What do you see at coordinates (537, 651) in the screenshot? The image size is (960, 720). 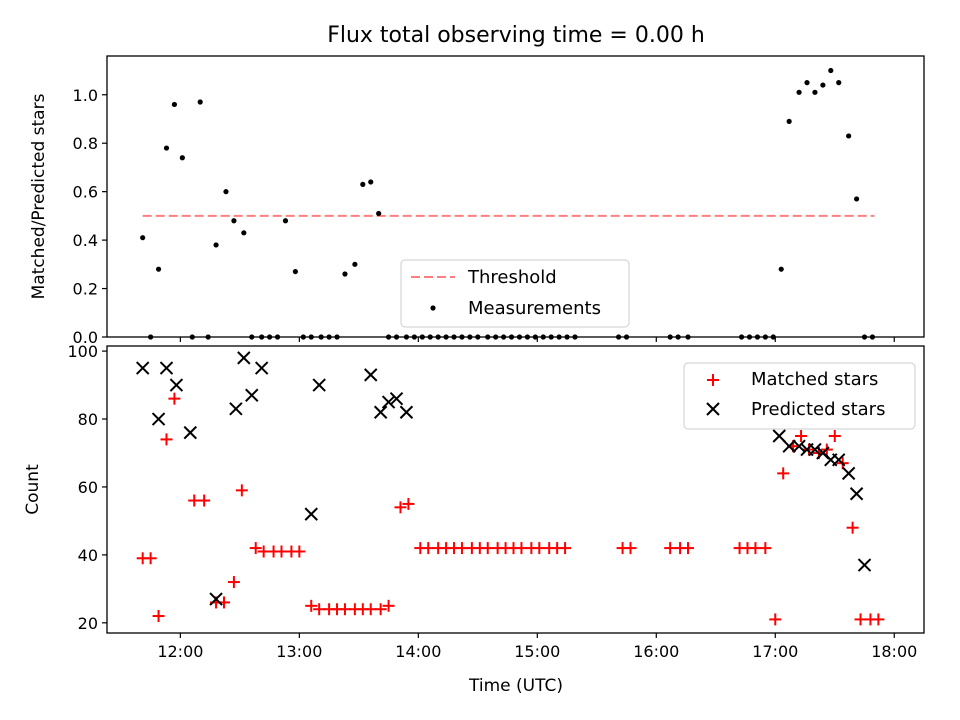 I see `x-tick-label: 15:00` at bounding box center [537, 651].